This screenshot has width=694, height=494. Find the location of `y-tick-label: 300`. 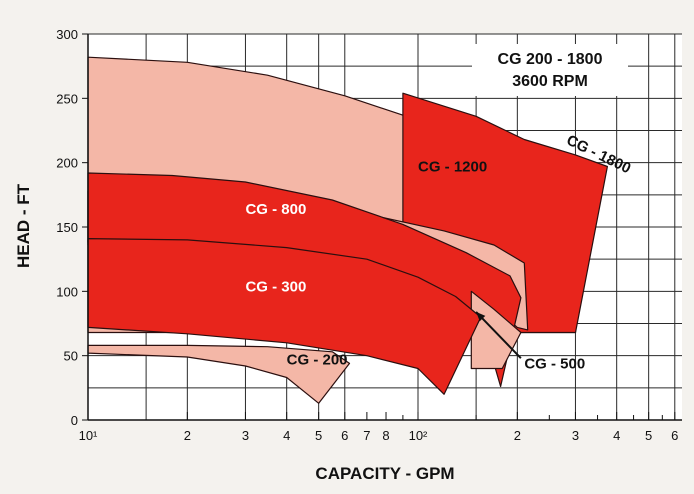

y-tick-label: 300 is located at coordinates (67, 34).